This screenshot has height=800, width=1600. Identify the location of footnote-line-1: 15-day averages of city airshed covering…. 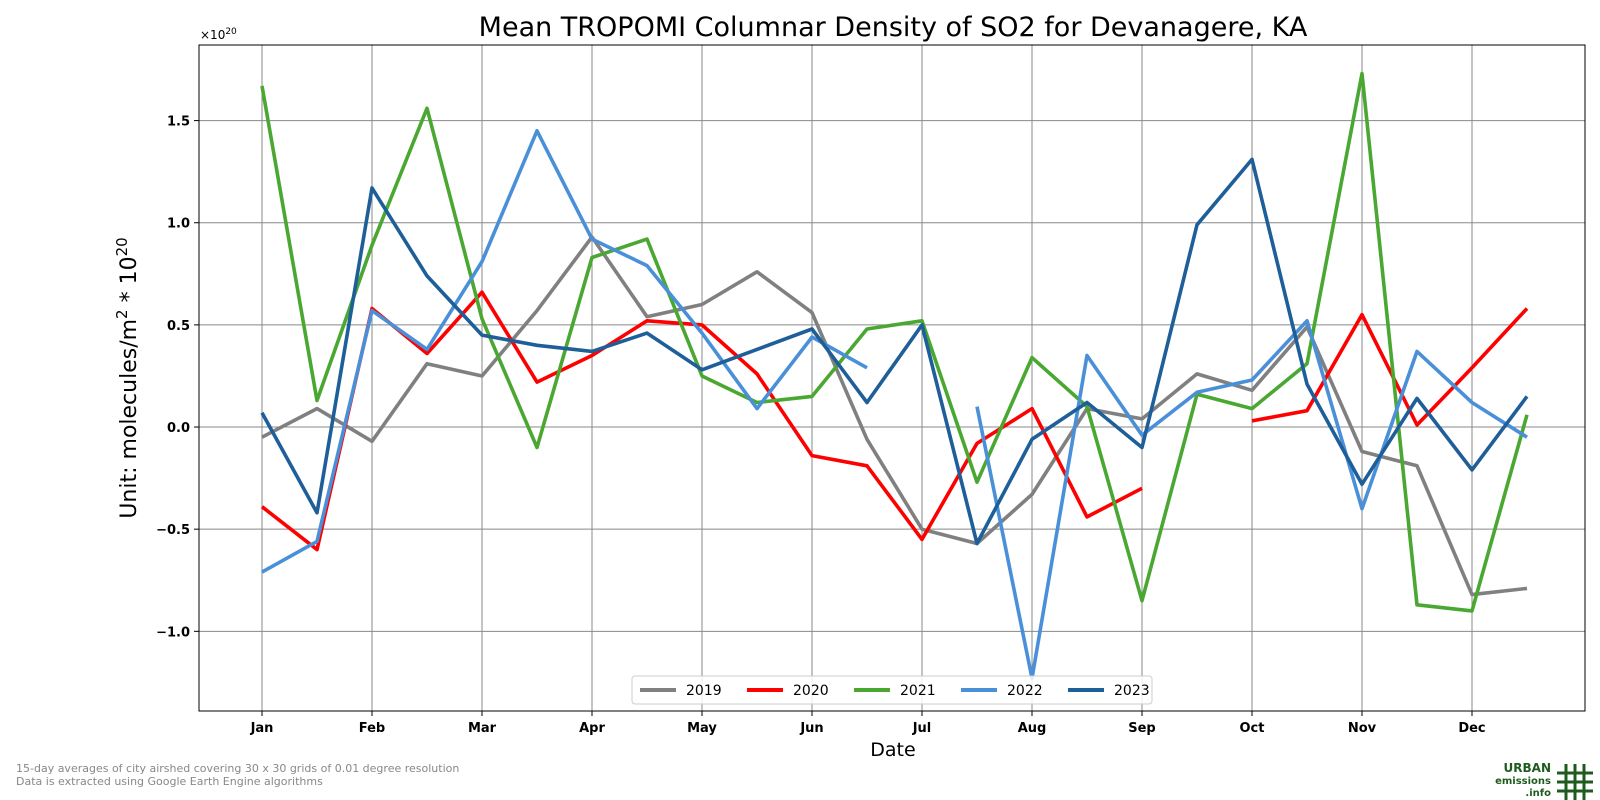
(238, 768).